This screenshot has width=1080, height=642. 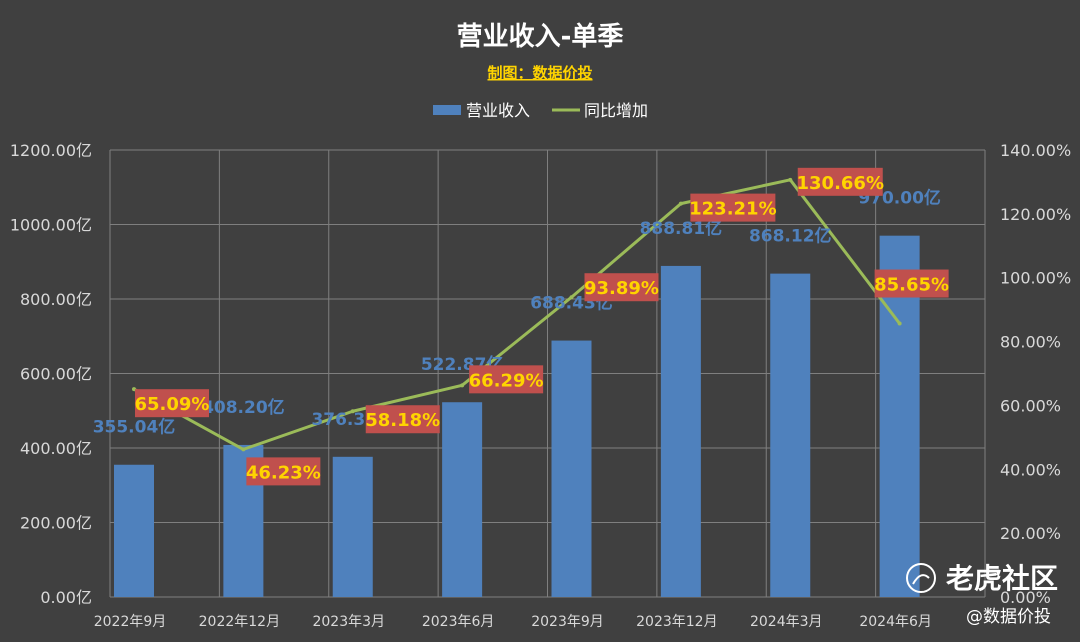 What do you see at coordinates (567, 622) in the screenshot?
I see `x-tick-label: 2023年9月` at bounding box center [567, 622].